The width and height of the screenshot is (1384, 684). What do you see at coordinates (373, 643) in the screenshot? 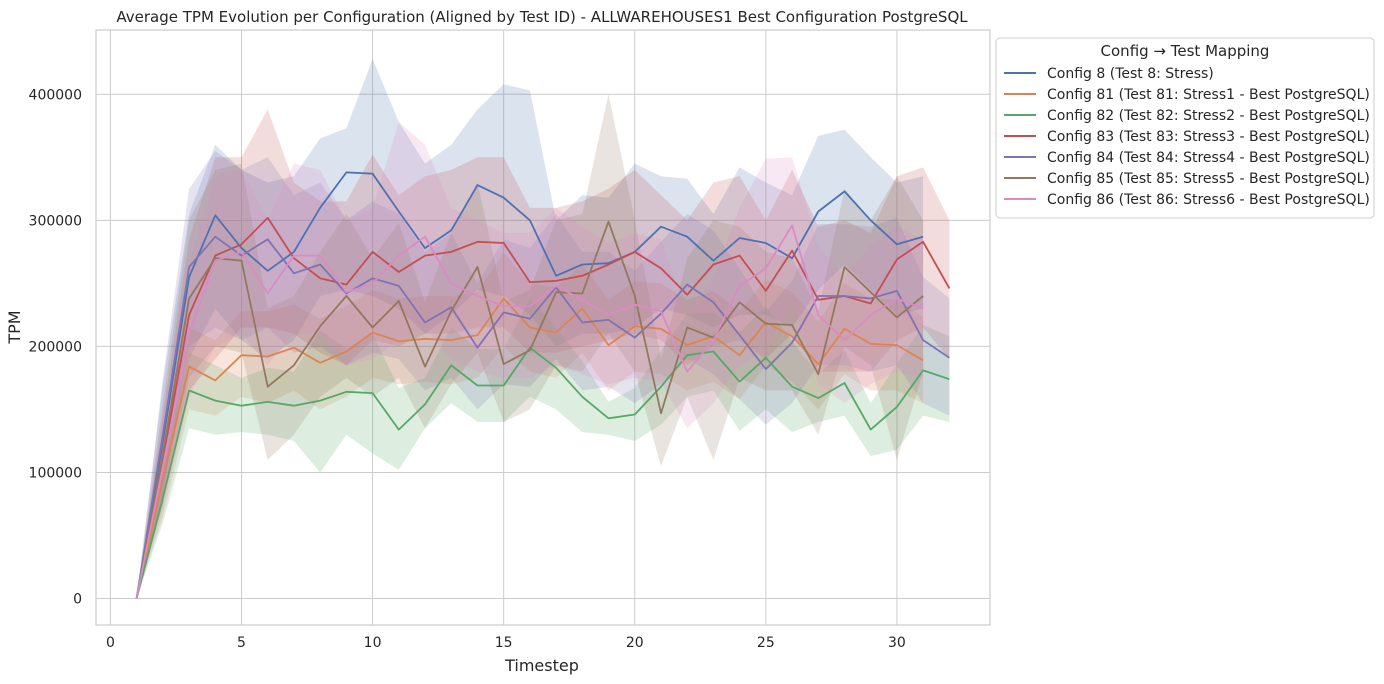
I see `x-tick-label: 10` at bounding box center [373, 643].